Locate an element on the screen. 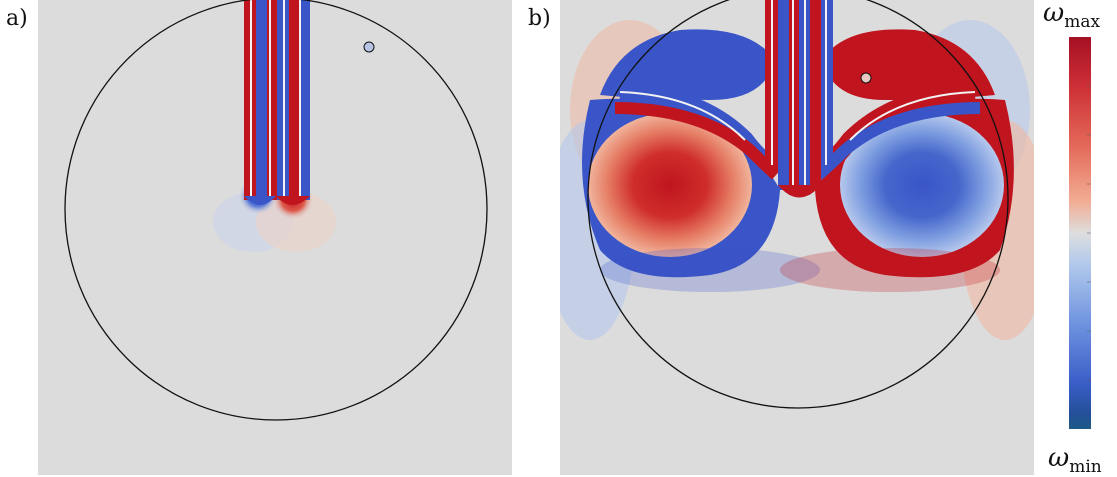 The image size is (1117, 477). colorbar-gradient is located at coordinates (1080, 233).